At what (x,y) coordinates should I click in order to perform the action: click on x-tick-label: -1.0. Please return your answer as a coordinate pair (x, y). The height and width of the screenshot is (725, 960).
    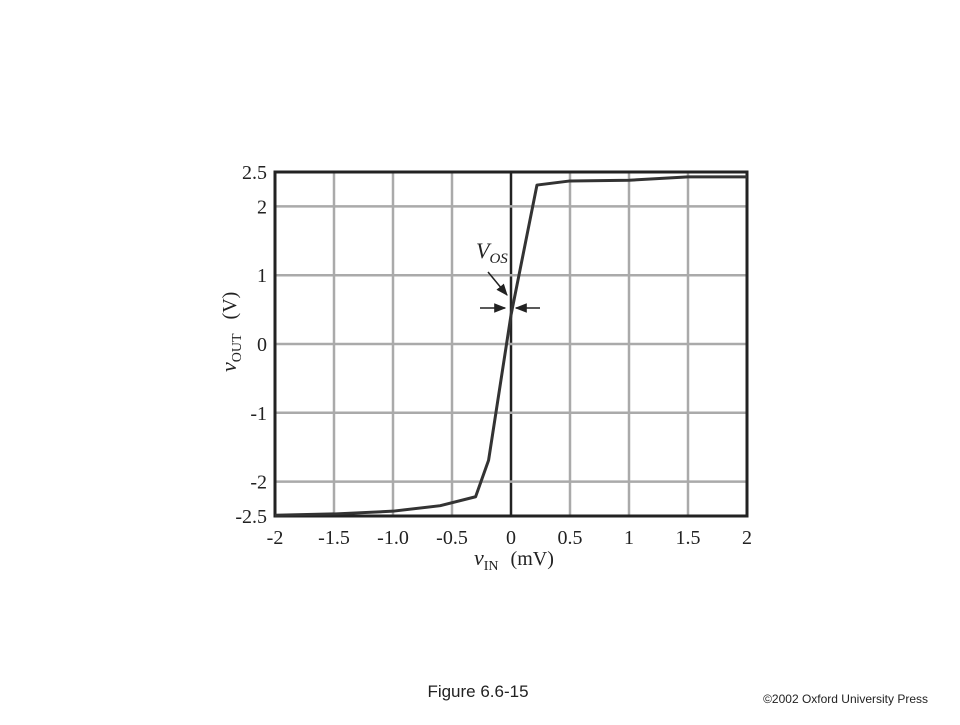
    Looking at the image, I should click on (393, 538).